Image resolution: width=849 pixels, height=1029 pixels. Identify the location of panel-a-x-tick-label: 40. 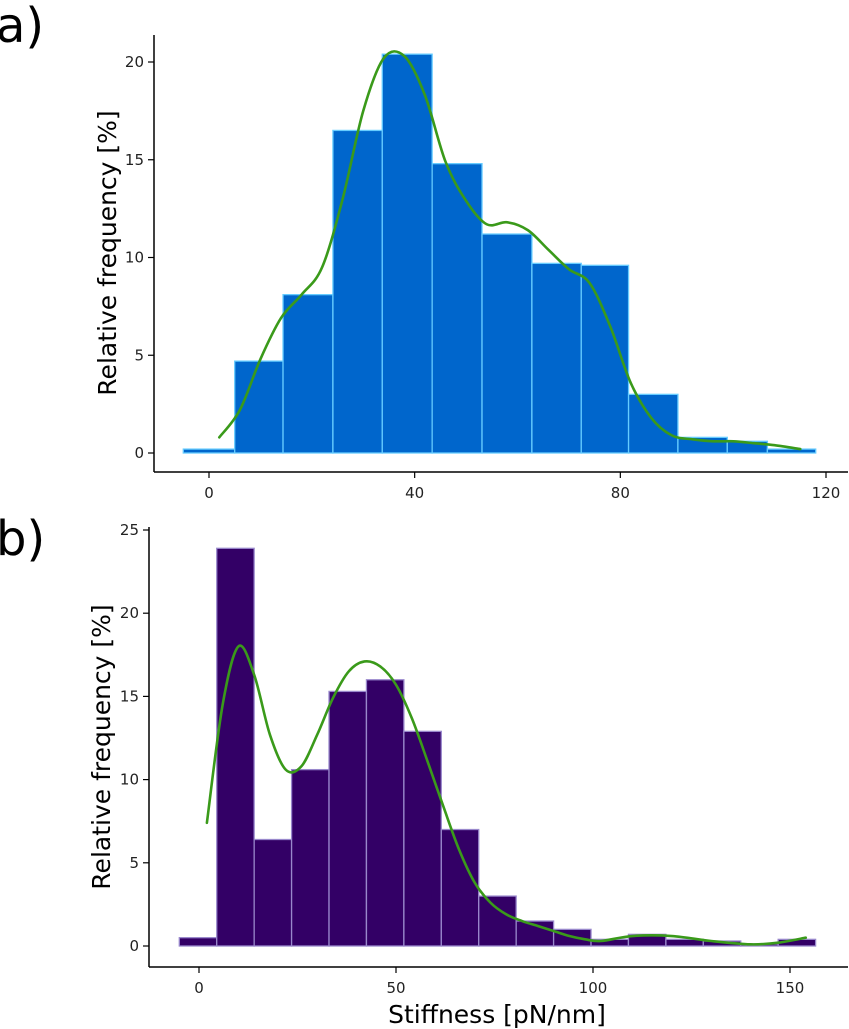
(414, 493).